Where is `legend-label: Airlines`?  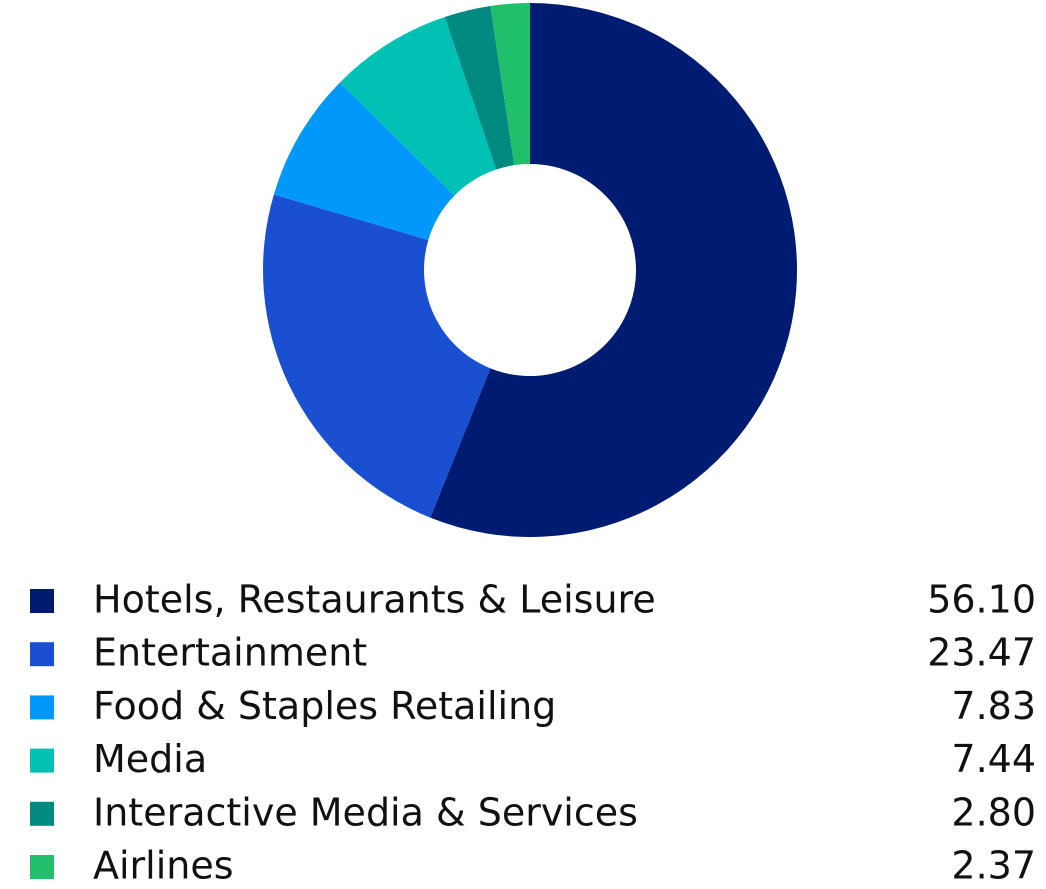
legend-label: Airlines is located at coordinates (163, 866).